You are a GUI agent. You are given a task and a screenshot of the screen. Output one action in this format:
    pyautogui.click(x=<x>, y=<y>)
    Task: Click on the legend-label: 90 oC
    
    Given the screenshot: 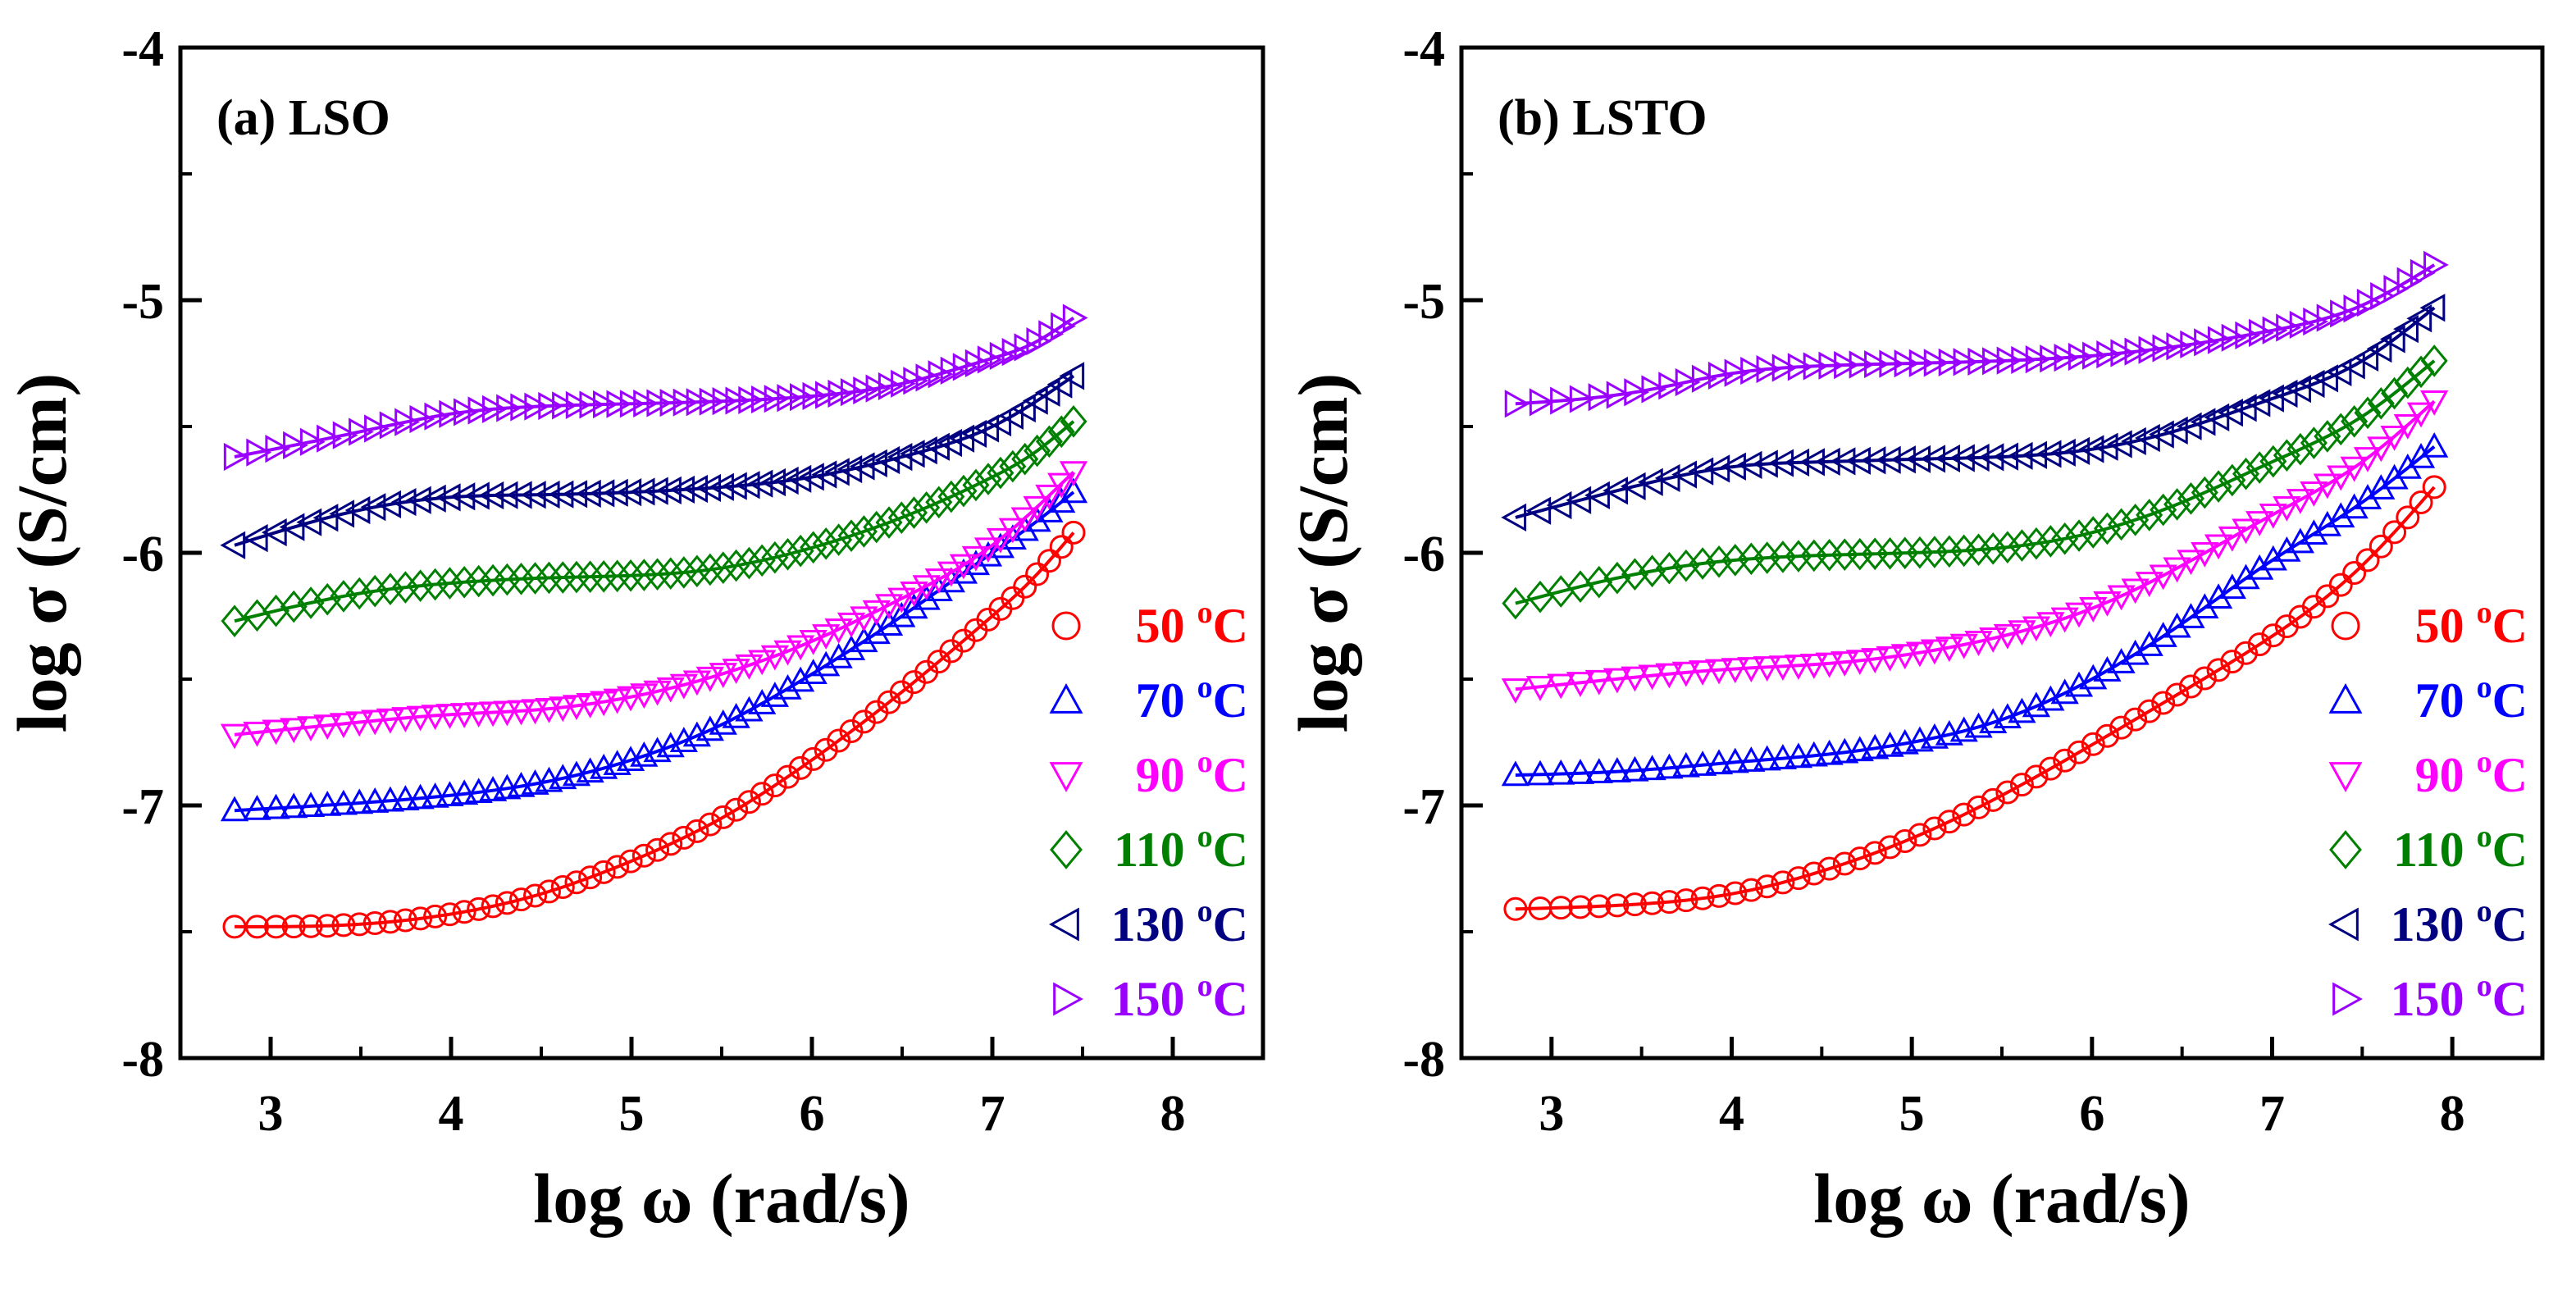 What is the action you would take?
    pyautogui.click(x=2471, y=773)
    